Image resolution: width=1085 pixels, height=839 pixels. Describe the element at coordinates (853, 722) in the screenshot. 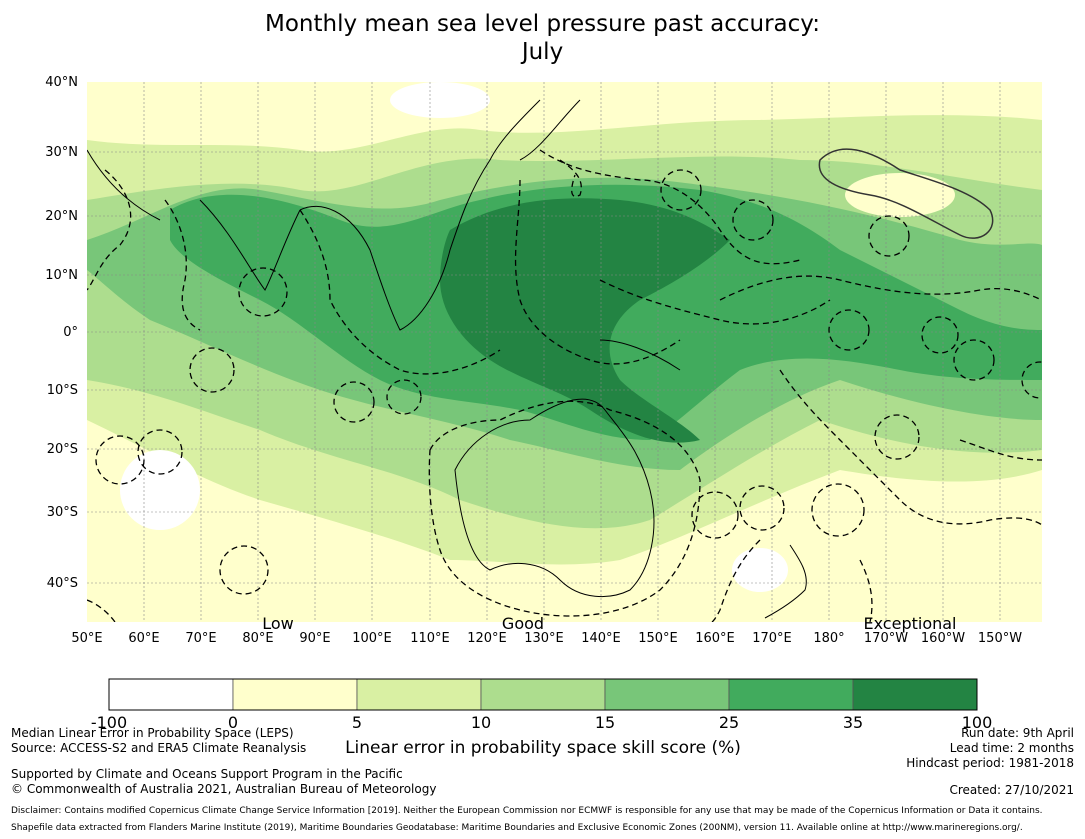

I see `colorbar-tick: 35` at that location.